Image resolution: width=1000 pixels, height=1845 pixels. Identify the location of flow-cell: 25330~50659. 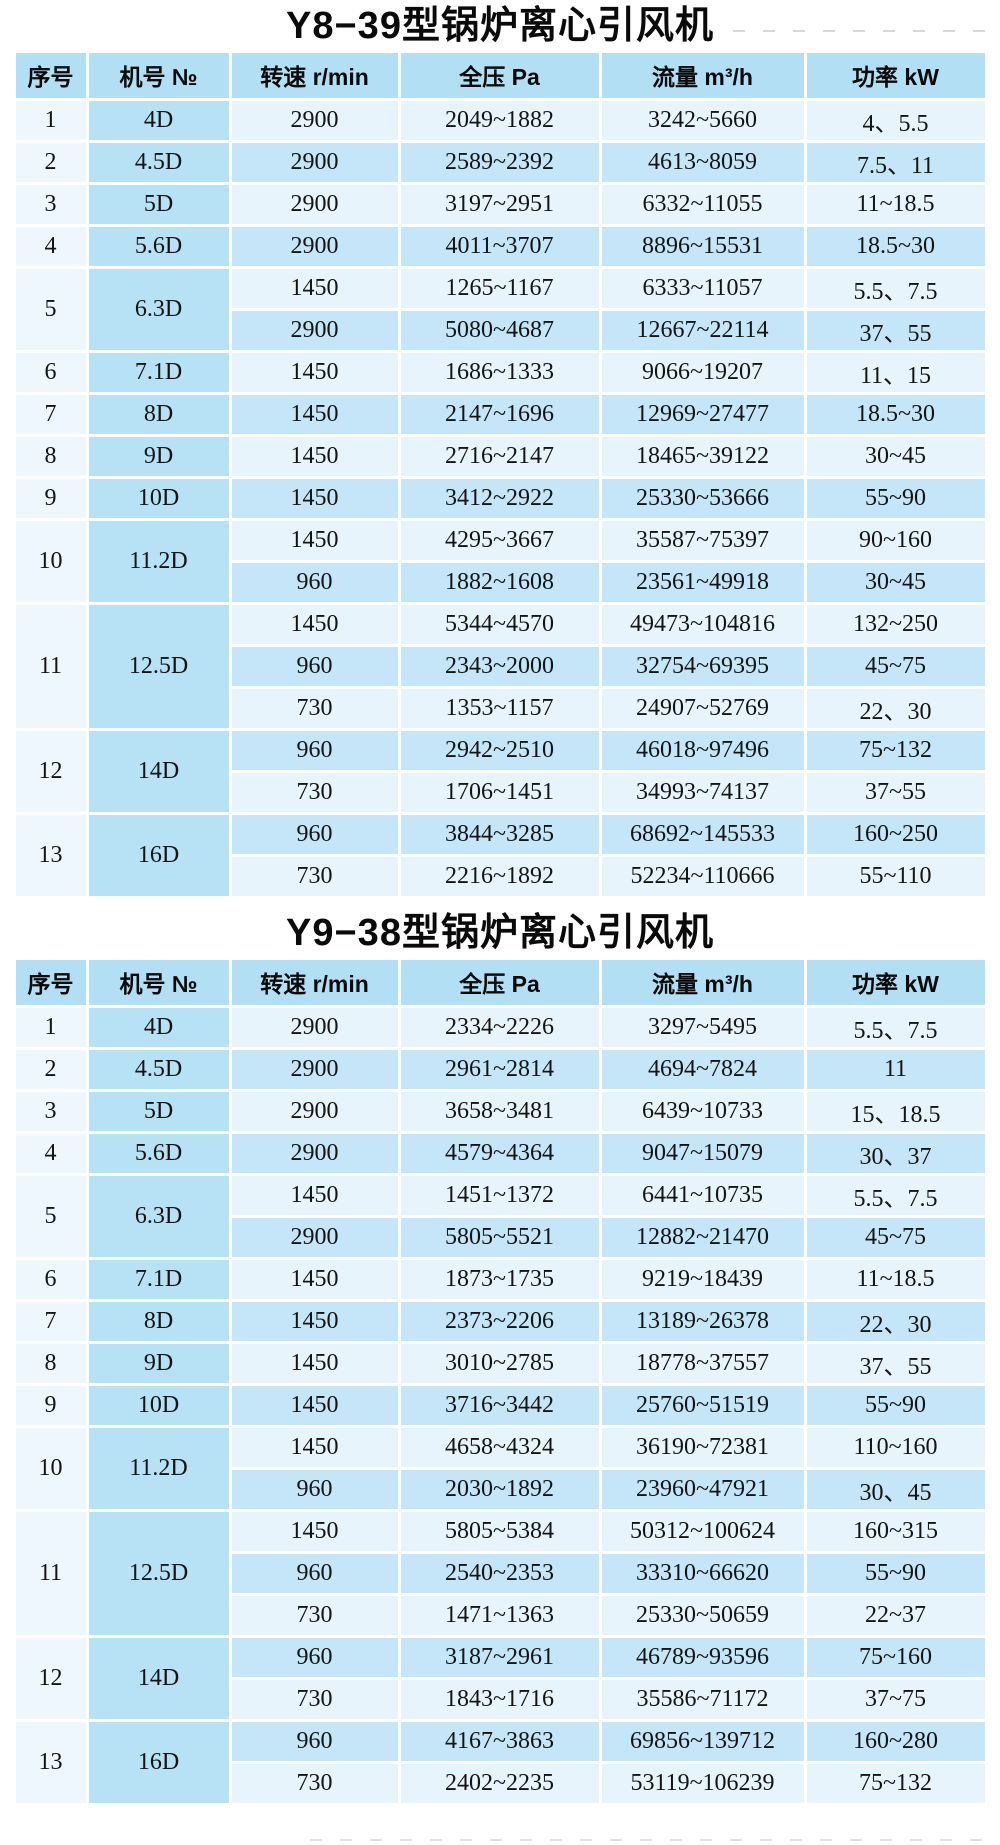
(702, 1615).